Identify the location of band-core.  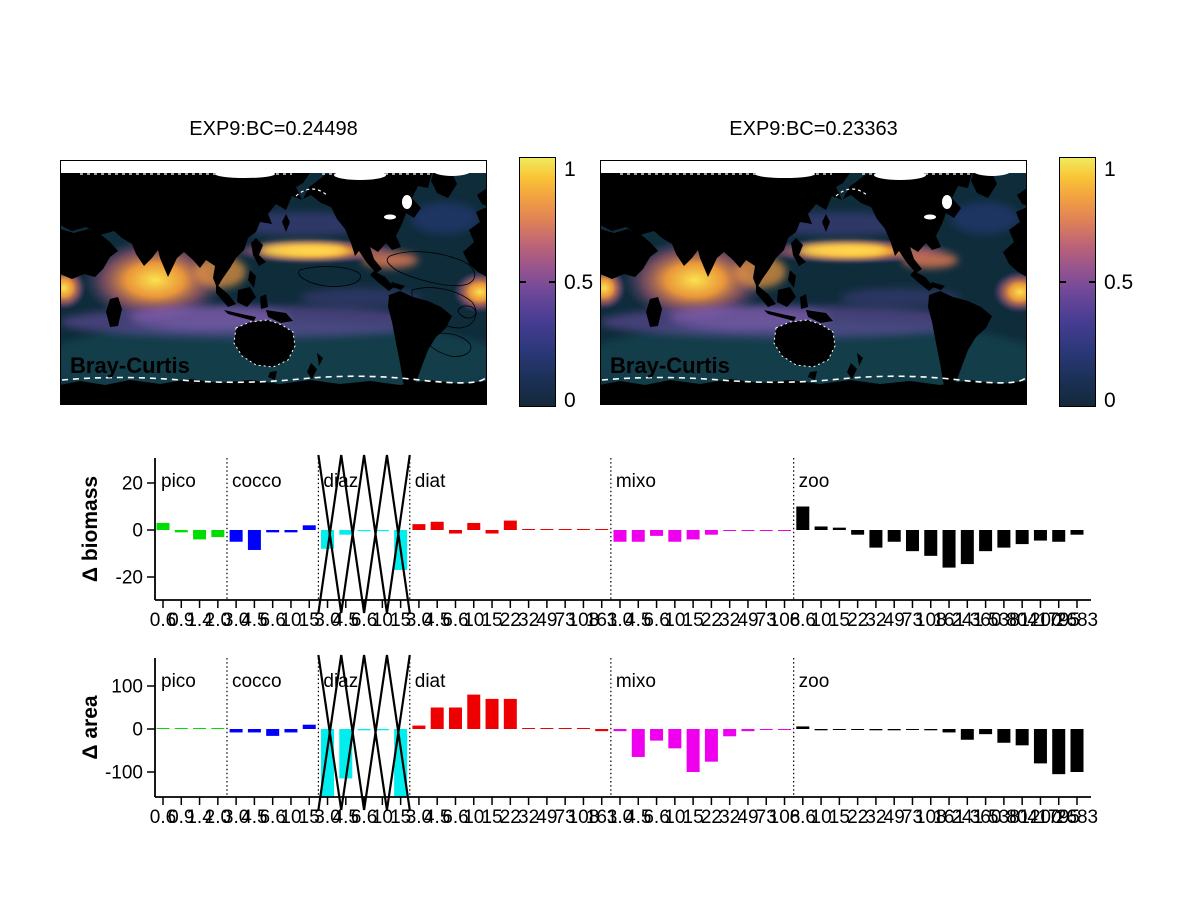
(303, 250).